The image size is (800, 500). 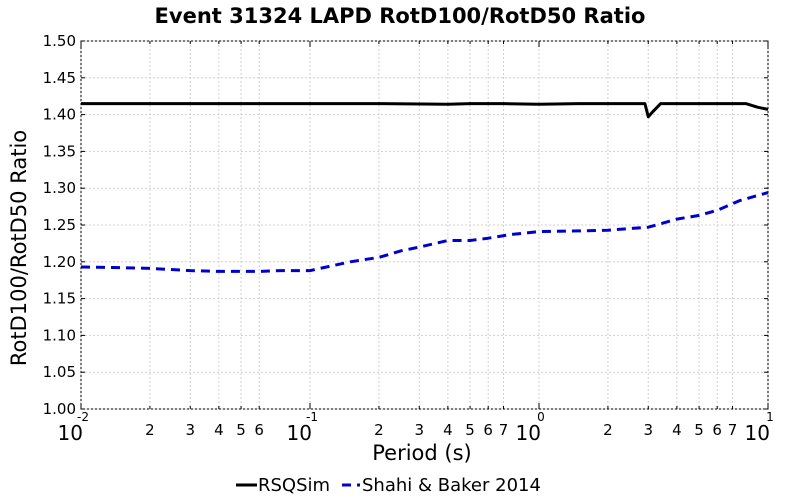 What do you see at coordinates (59, 299) in the screenshot?
I see `y-tick-label: 1.15` at bounding box center [59, 299].